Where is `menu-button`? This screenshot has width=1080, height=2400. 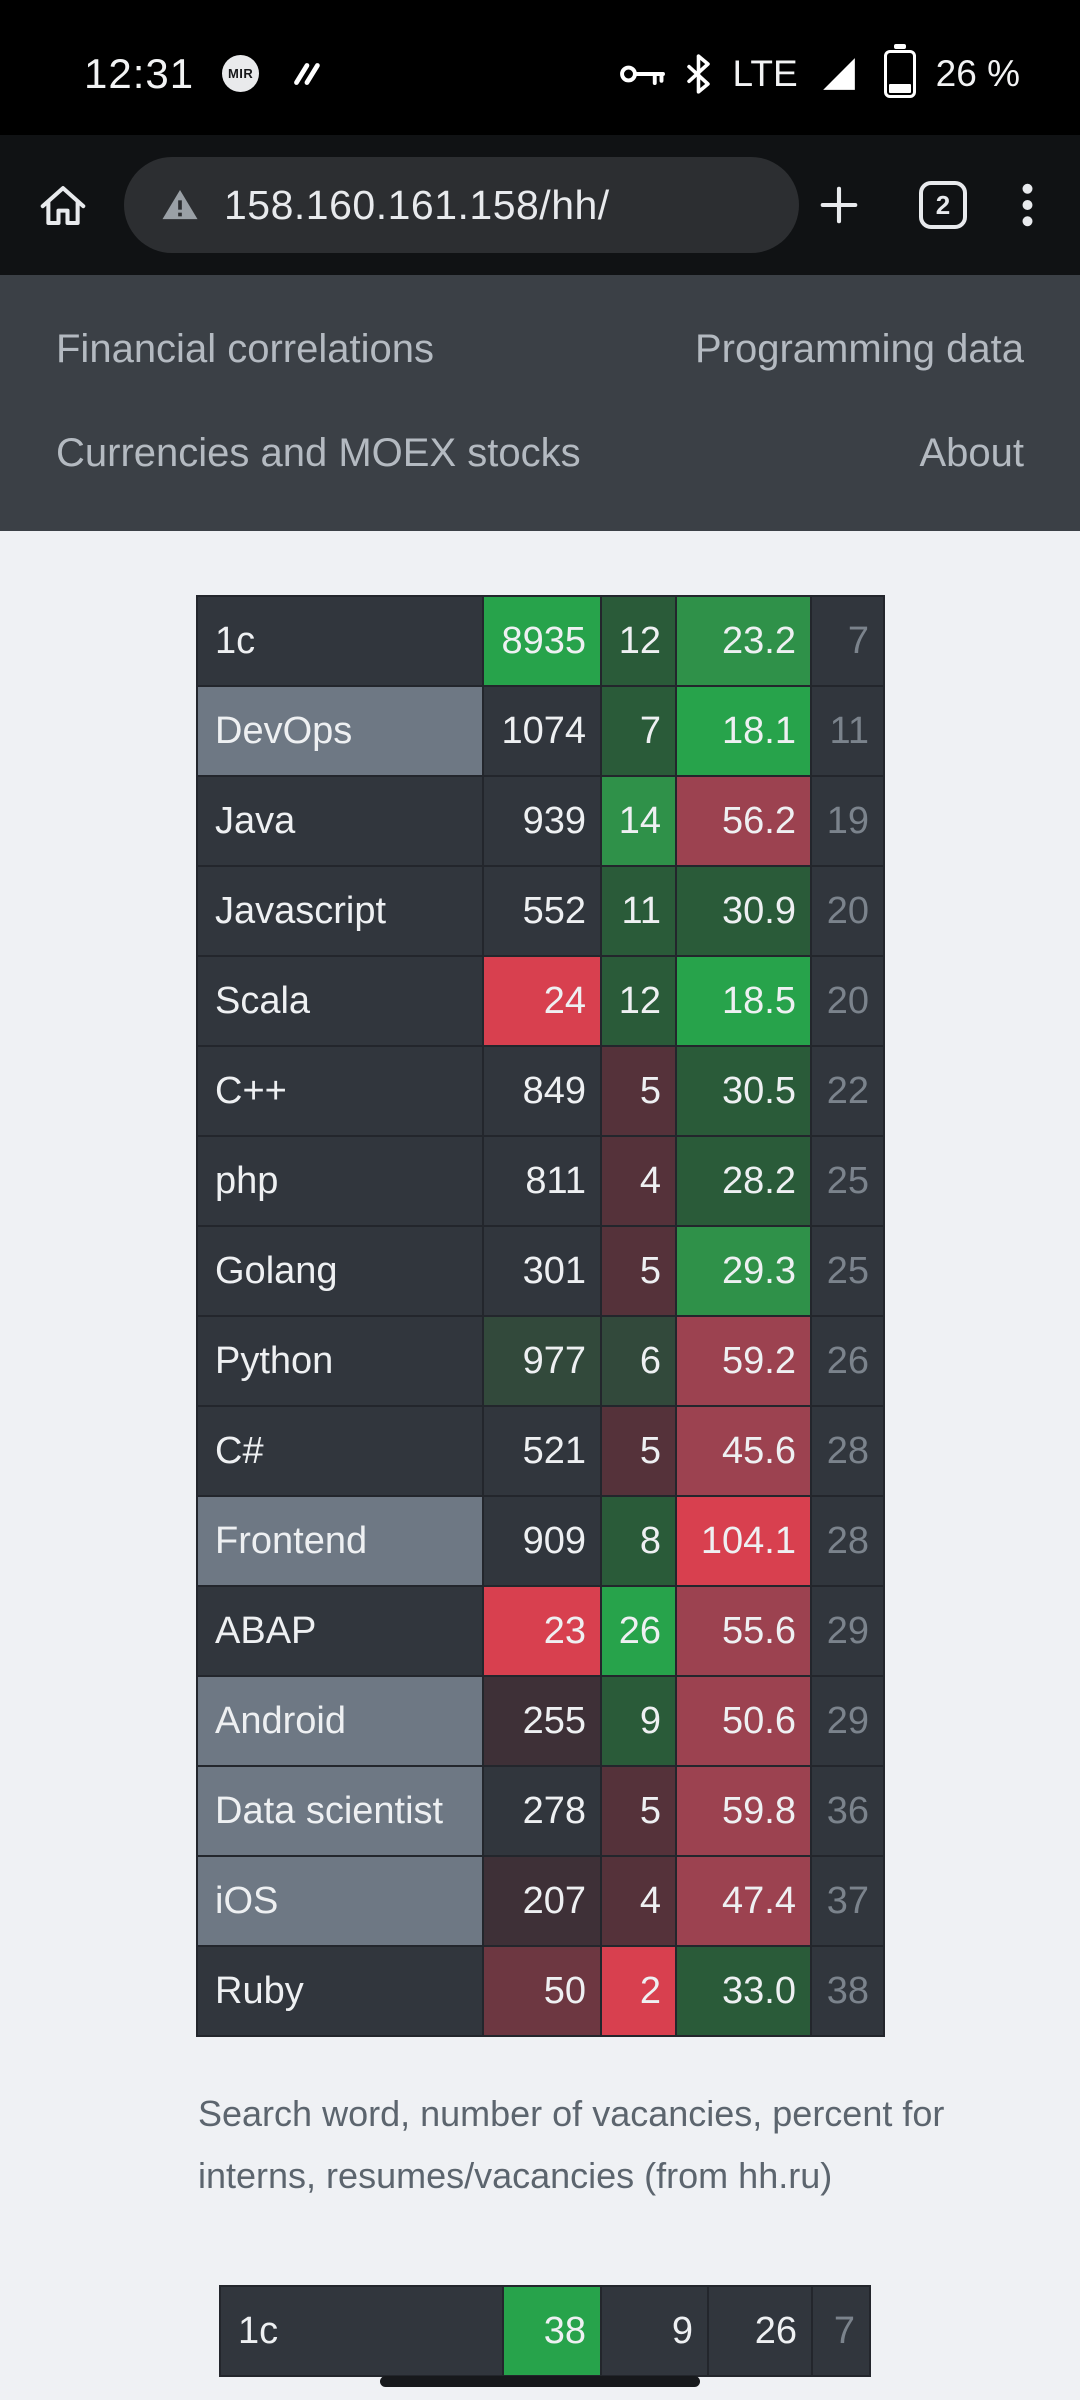
menu-button is located at coordinates (1027, 205).